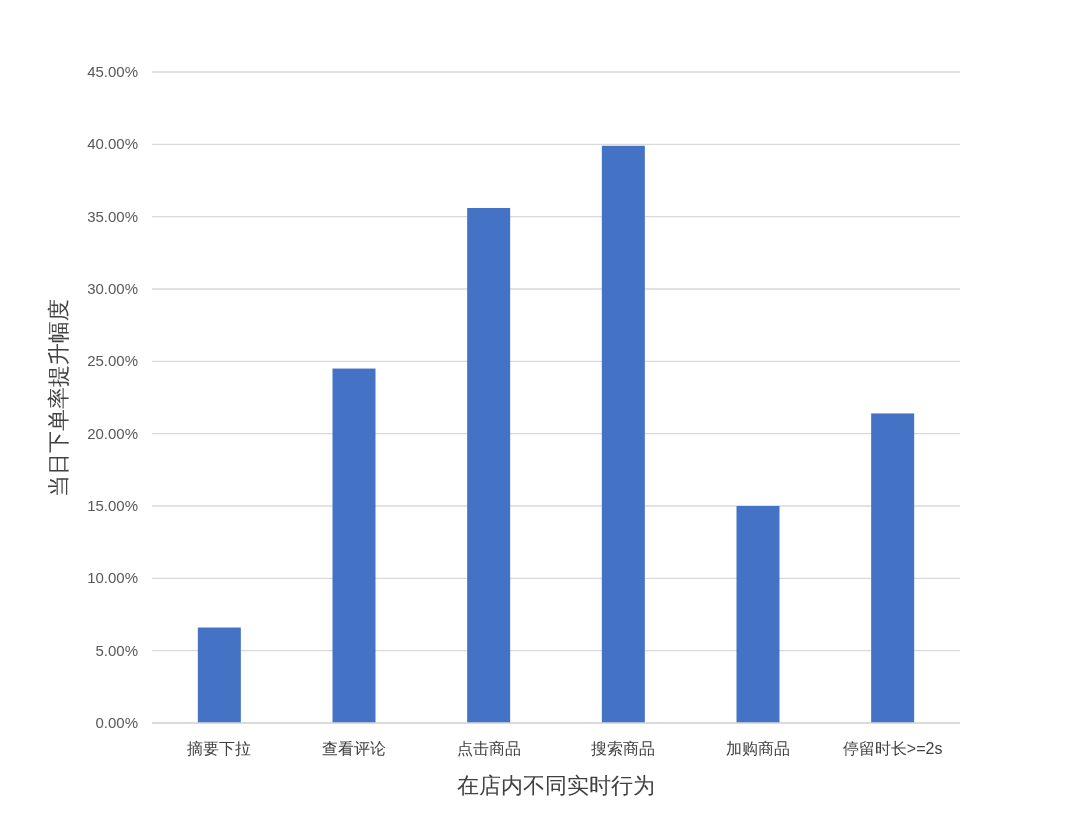 This screenshot has height=830, width=1080. What do you see at coordinates (112, 144) in the screenshot?
I see `y-tick-label: 40.00%` at bounding box center [112, 144].